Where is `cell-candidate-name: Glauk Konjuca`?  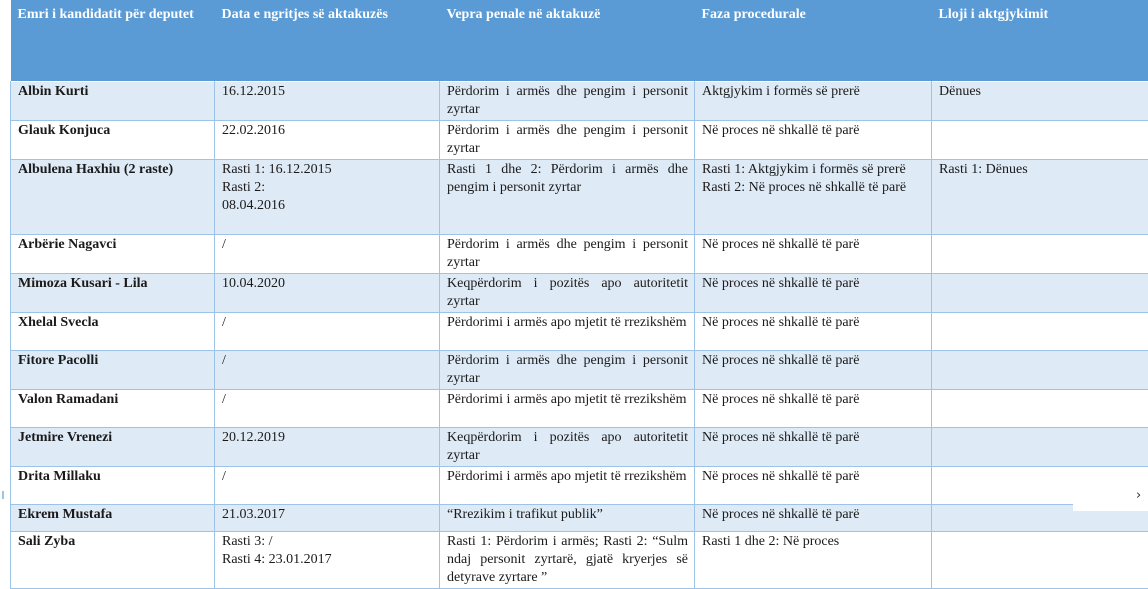 cell-candidate-name: Glauk Konjuca is located at coordinates (113, 140).